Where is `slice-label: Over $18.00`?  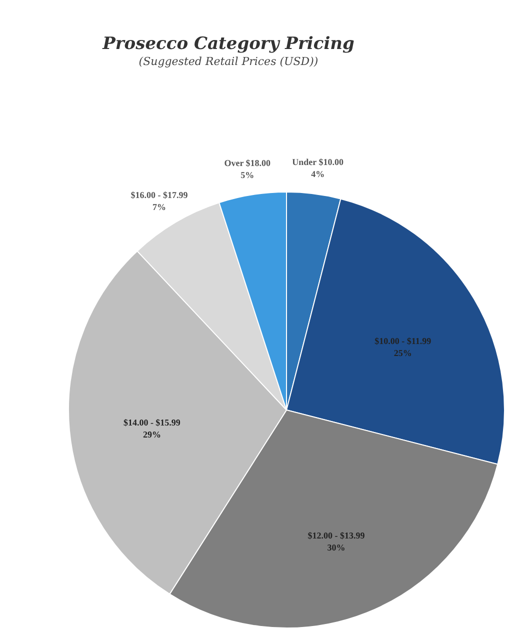
slice-label: Over $18.00 is located at coordinates (248, 163).